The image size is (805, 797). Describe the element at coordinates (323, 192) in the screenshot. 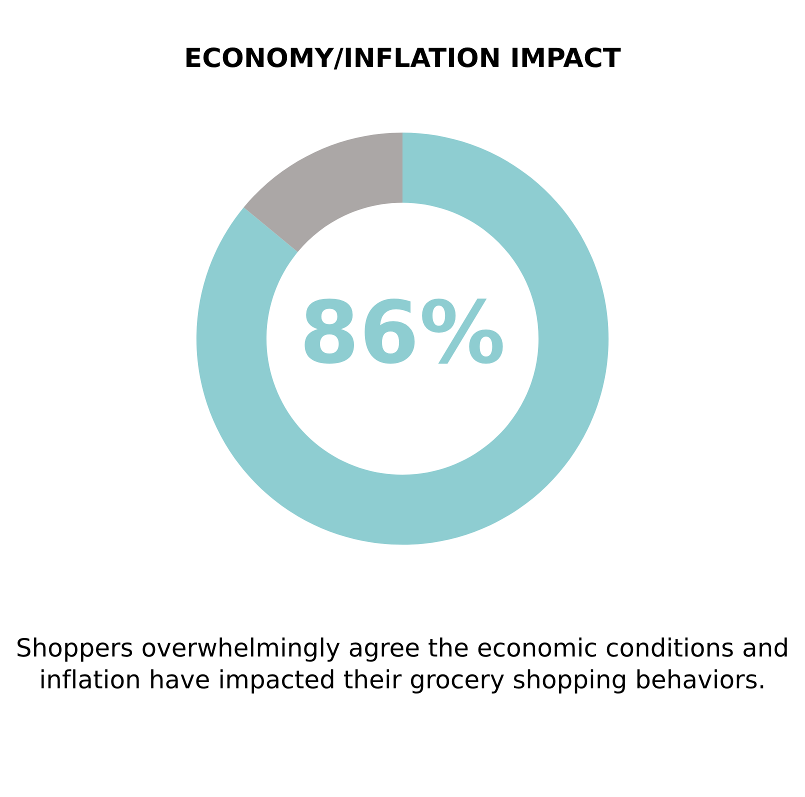

I see `donut-slice` at that location.